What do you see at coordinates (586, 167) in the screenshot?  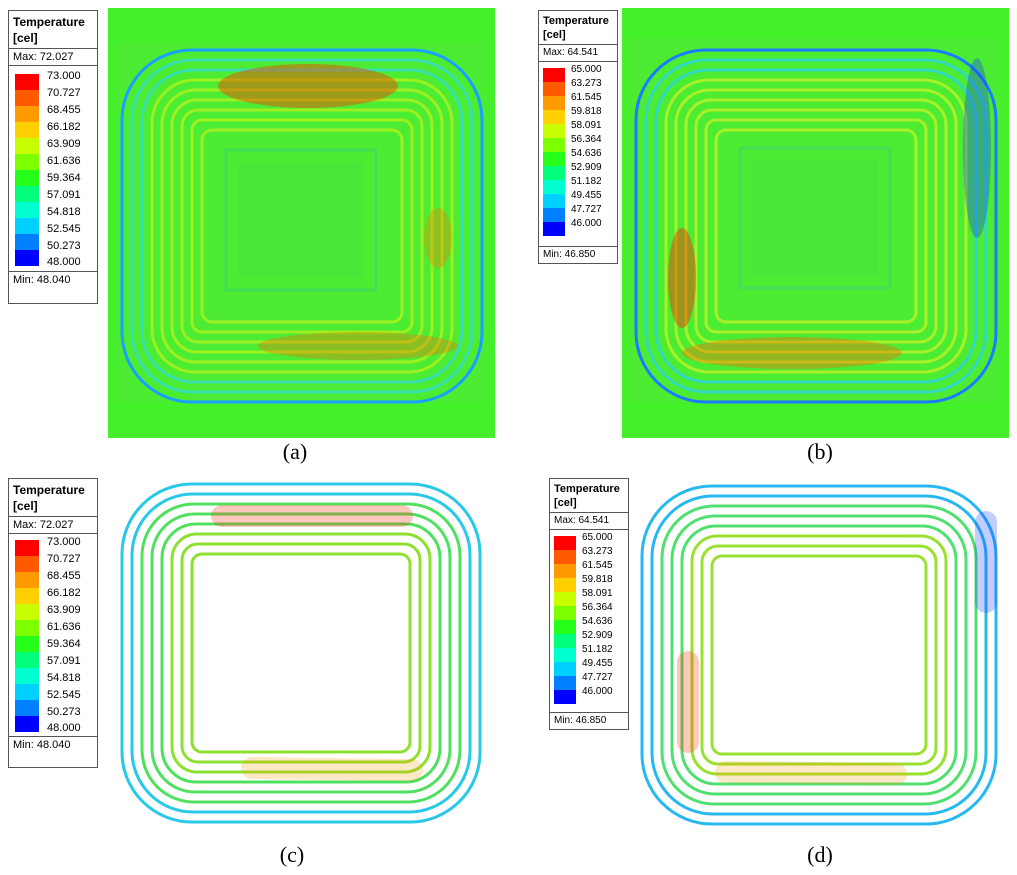 I see `tick-label: 52.909` at bounding box center [586, 167].